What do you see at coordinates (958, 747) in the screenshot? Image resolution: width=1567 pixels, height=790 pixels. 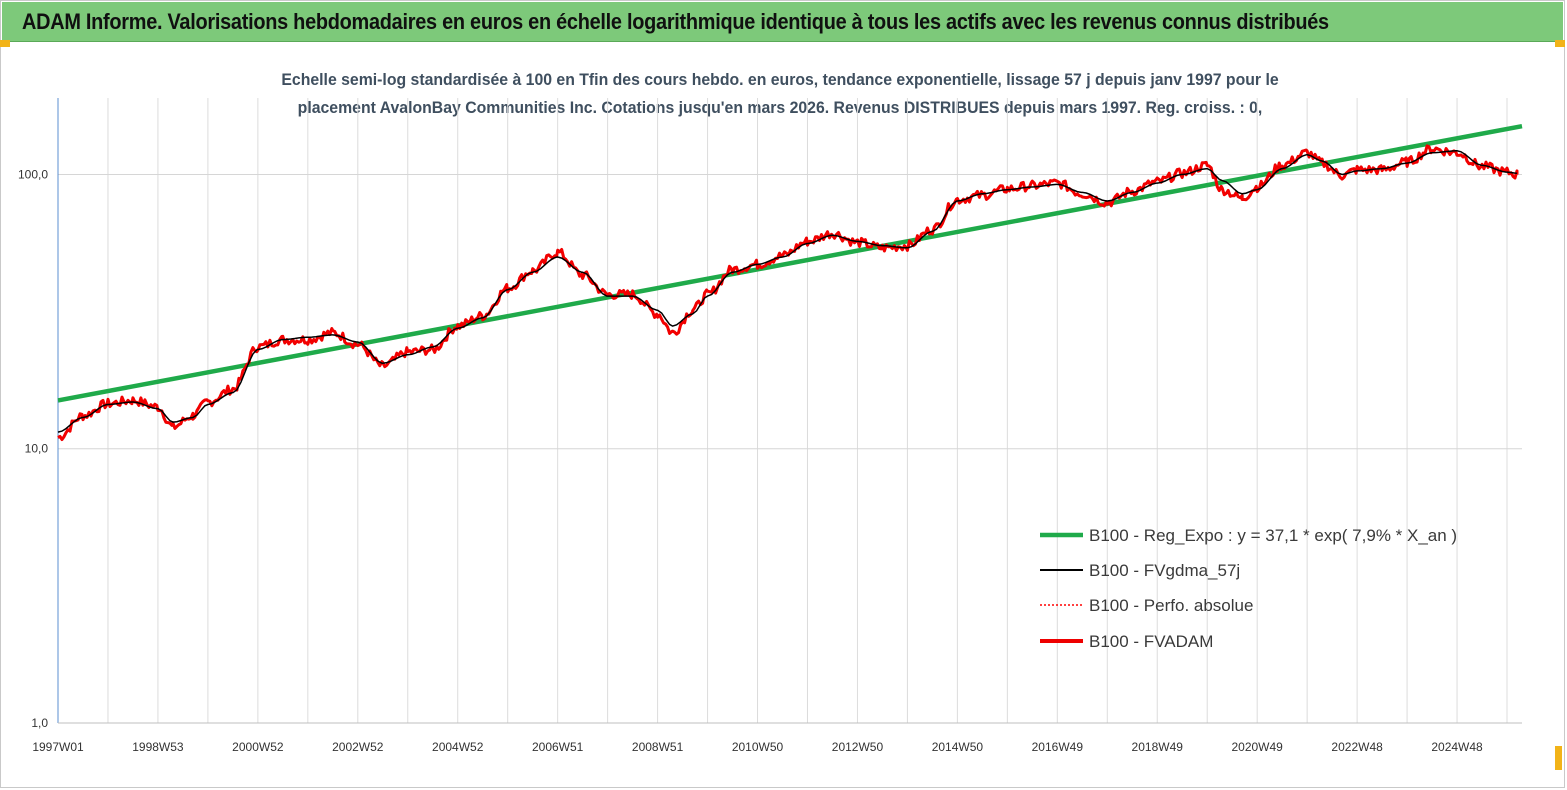 I see `x-tick-label: 2014W50` at bounding box center [958, 747].